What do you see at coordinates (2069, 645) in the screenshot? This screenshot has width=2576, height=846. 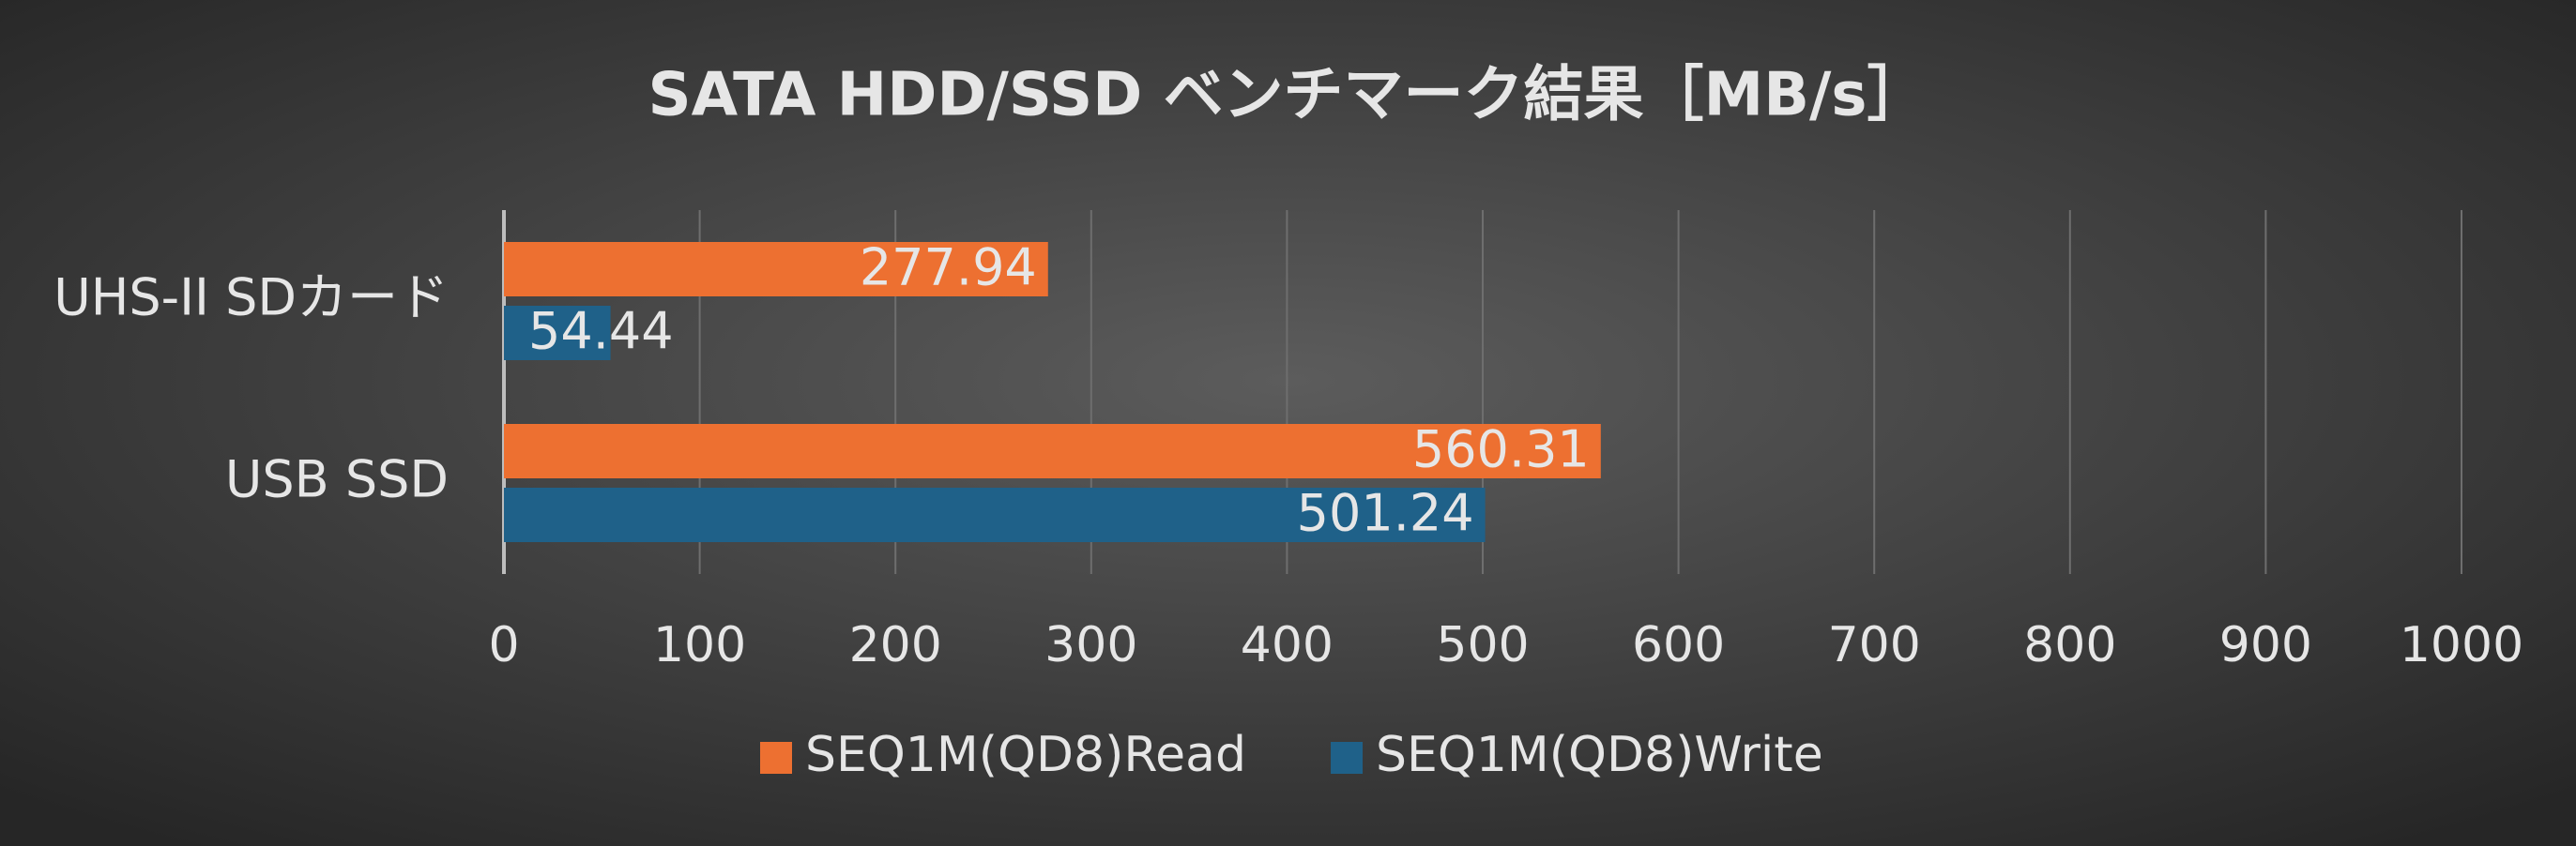 I see `x-tick-label: 800` at bounding box center [2069, 645].